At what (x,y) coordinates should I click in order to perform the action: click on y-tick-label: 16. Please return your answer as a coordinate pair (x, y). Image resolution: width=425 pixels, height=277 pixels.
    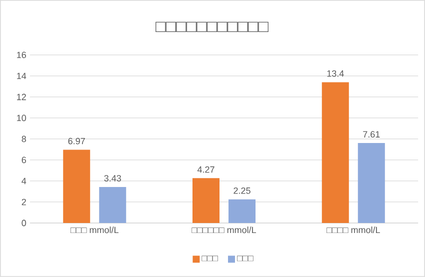
    Looking at the image, I should click on (21, 55).